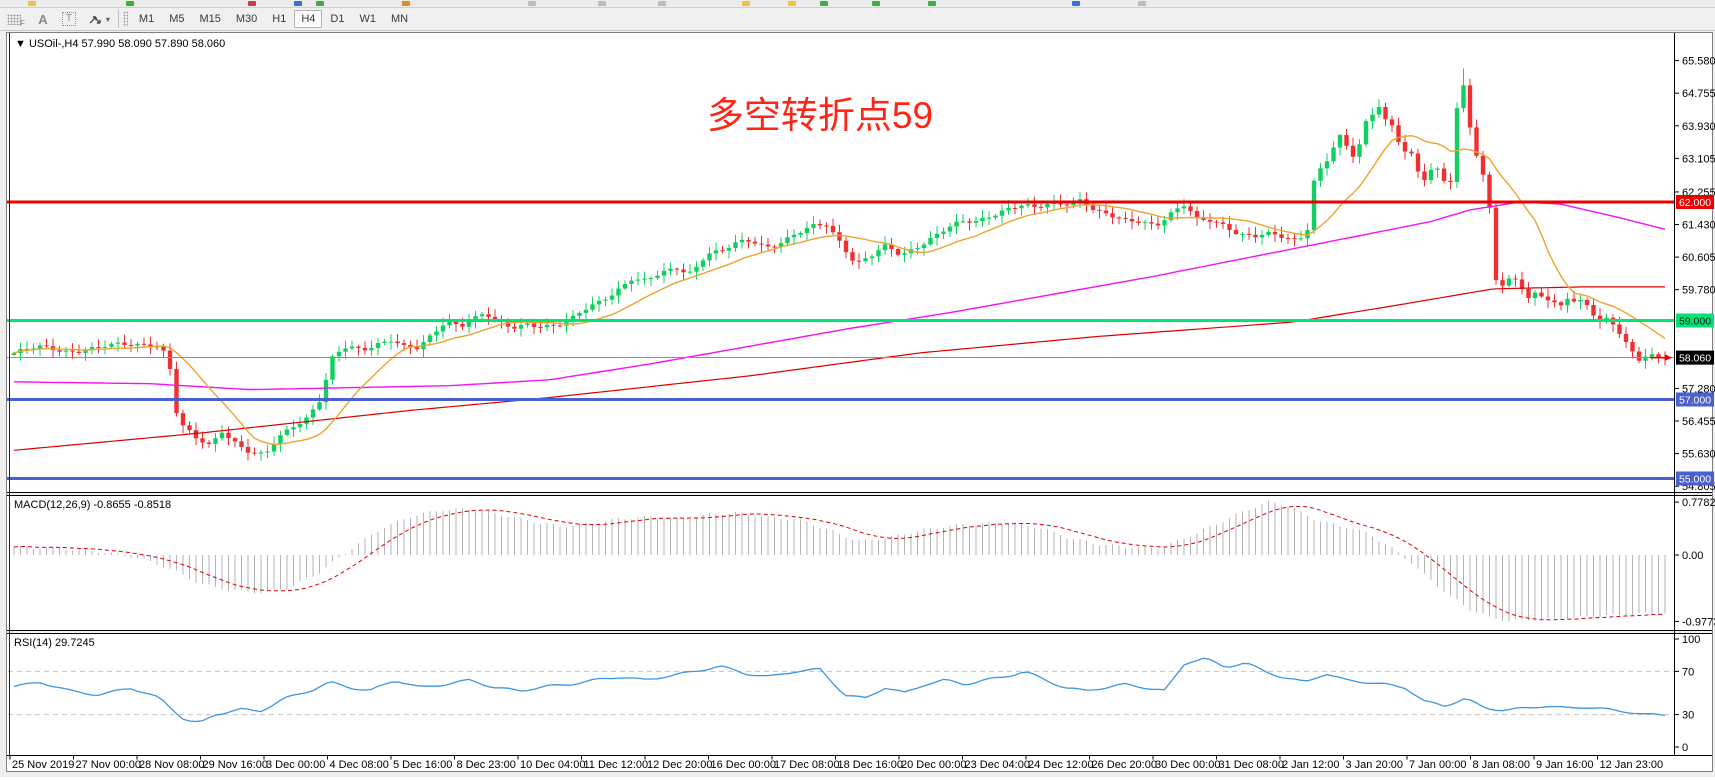 The height and width of the screenshot is (782, 1715). I want to click on main-toolbar: F A T ▾ M1 M5 M15 M30 H1 H4 D1 W1 MN, so click(857, 19).